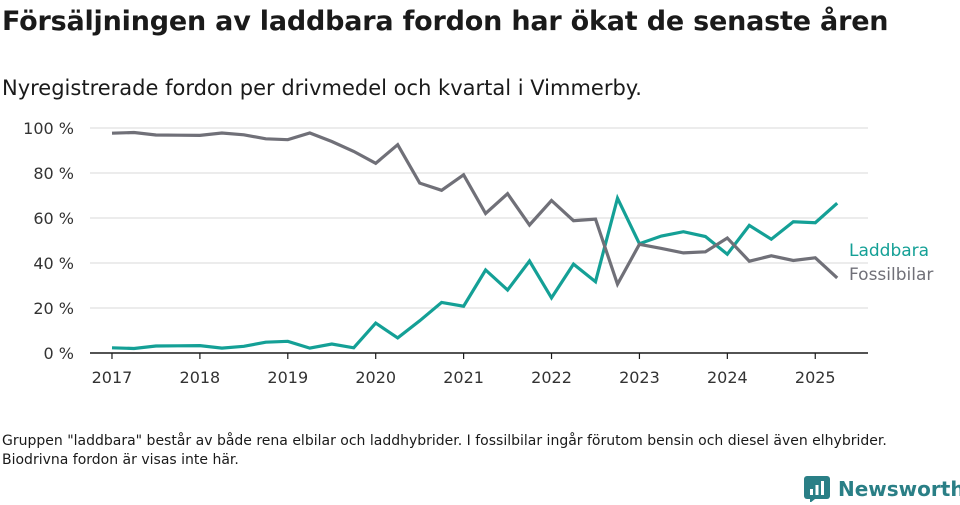  I want to click on y-tick-label: 60 %, so click(53, 218).